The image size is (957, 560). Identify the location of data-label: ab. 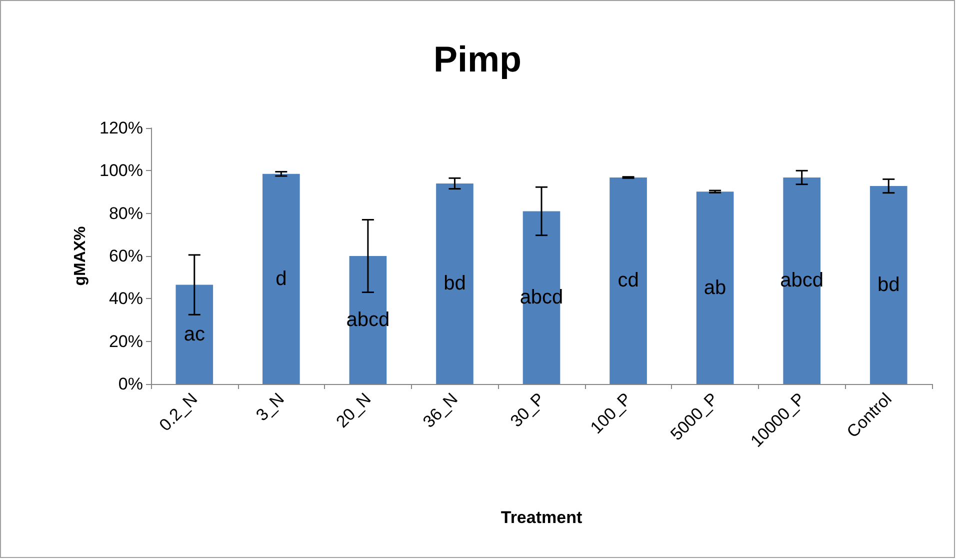
(715, 287).